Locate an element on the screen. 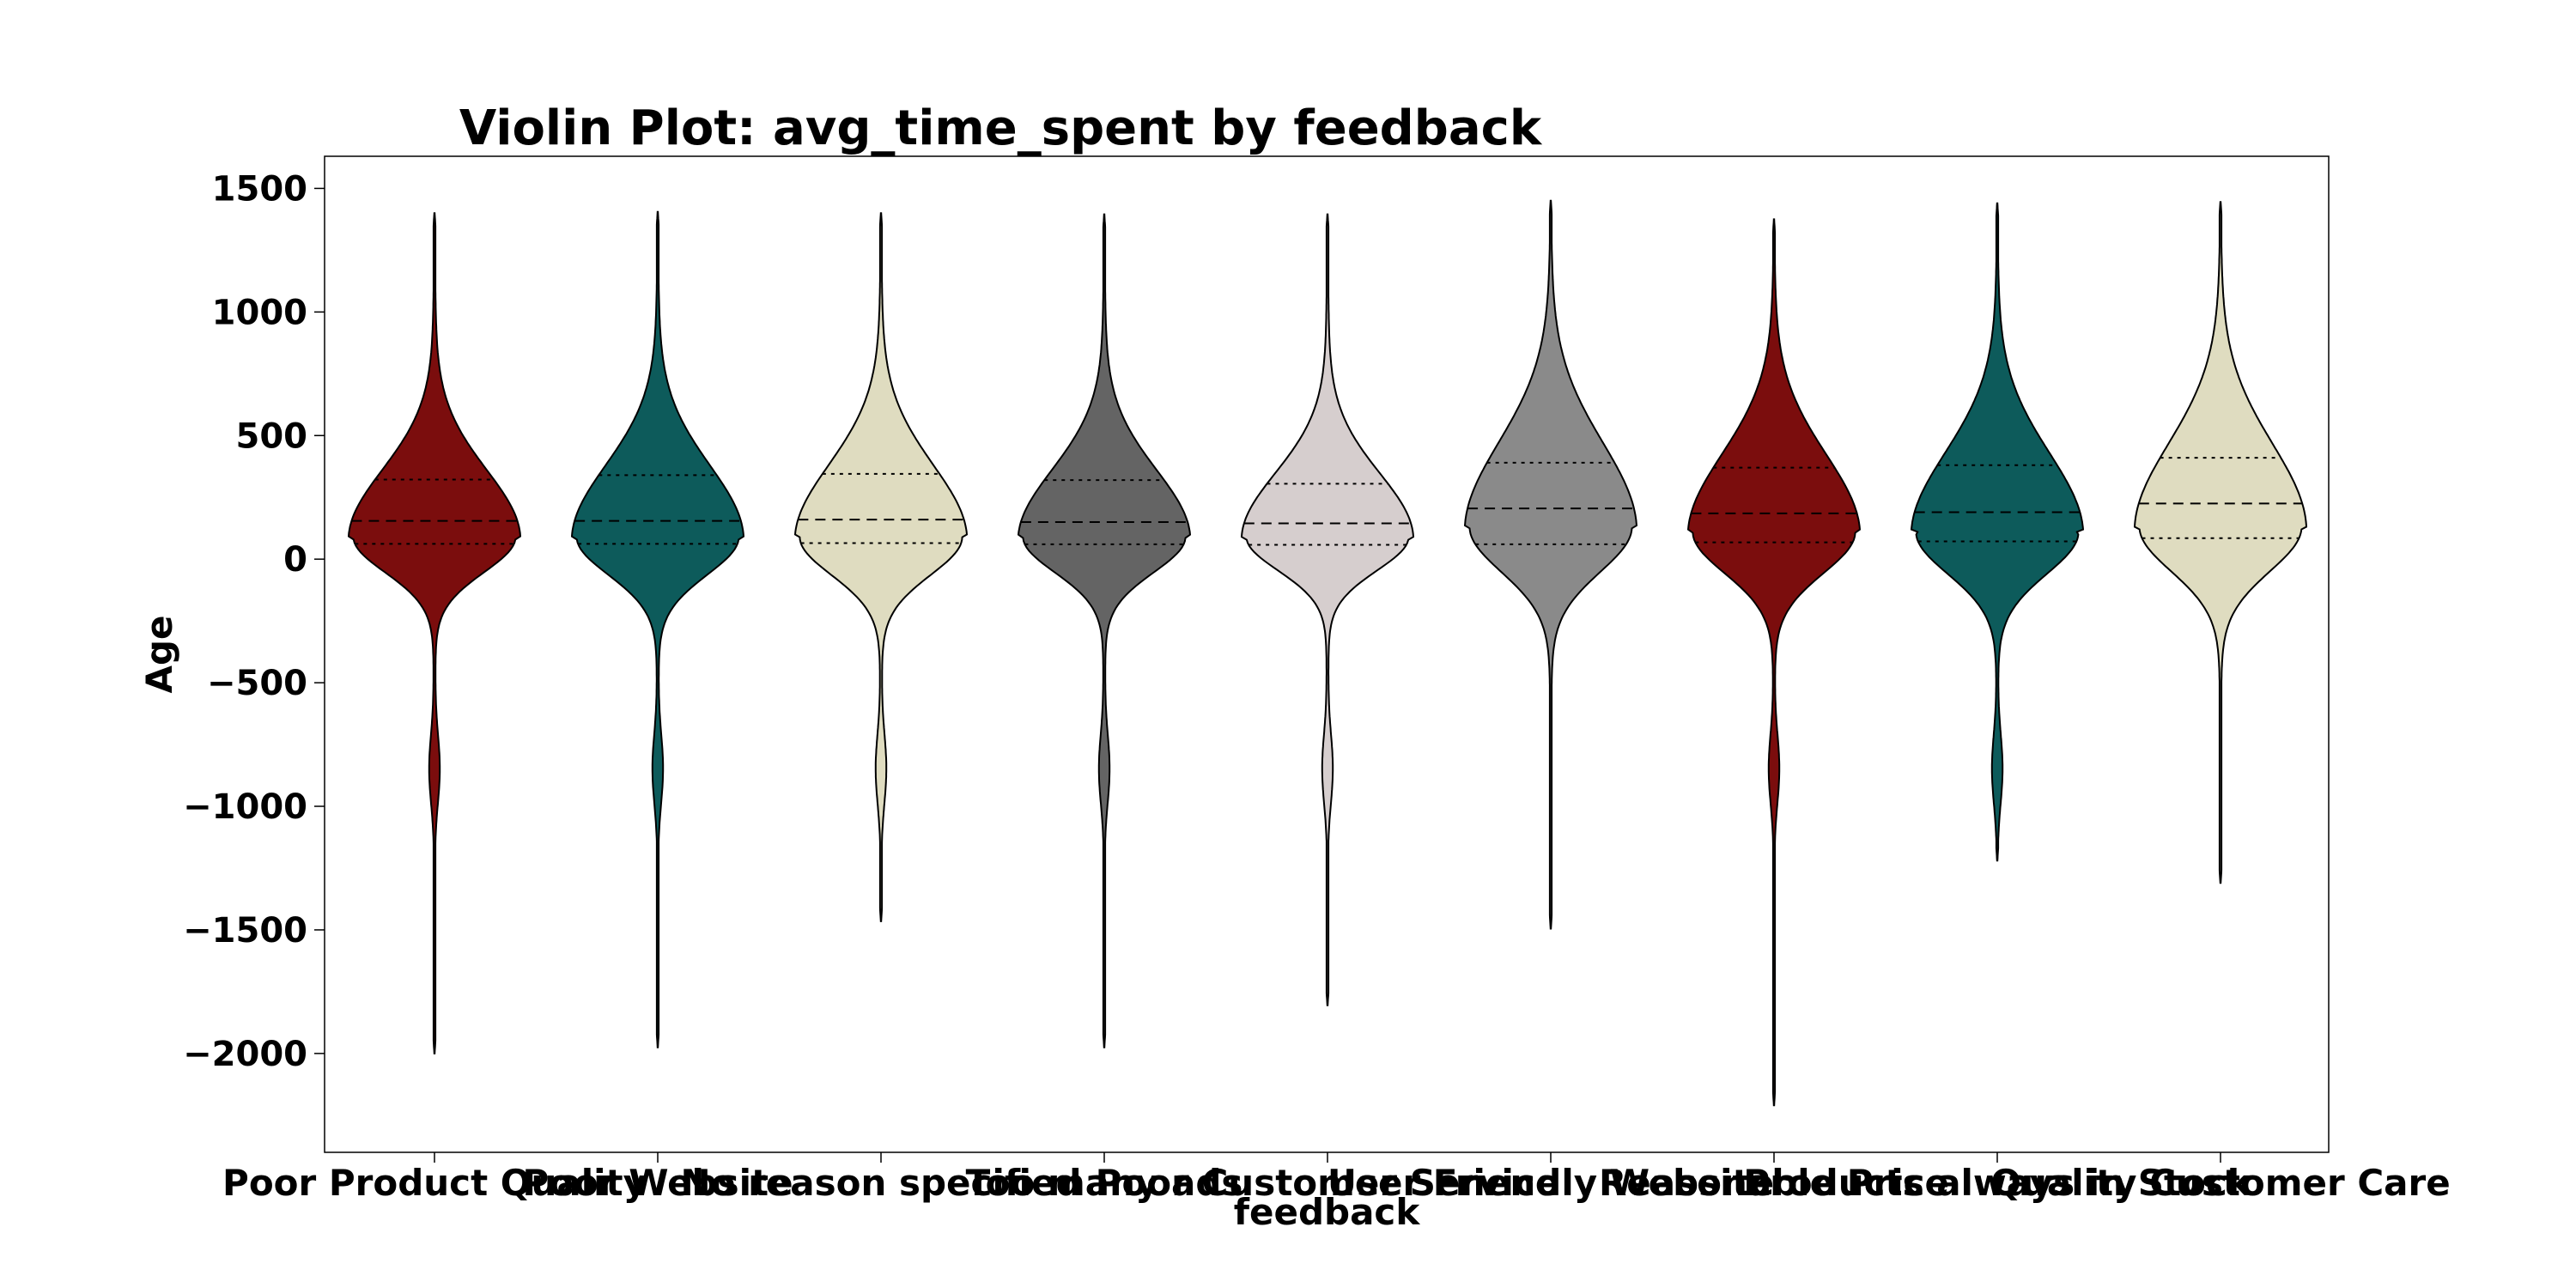 The image size is (2576, 1288). y-tick-label: 1000 is located at coordinates (259, 312).